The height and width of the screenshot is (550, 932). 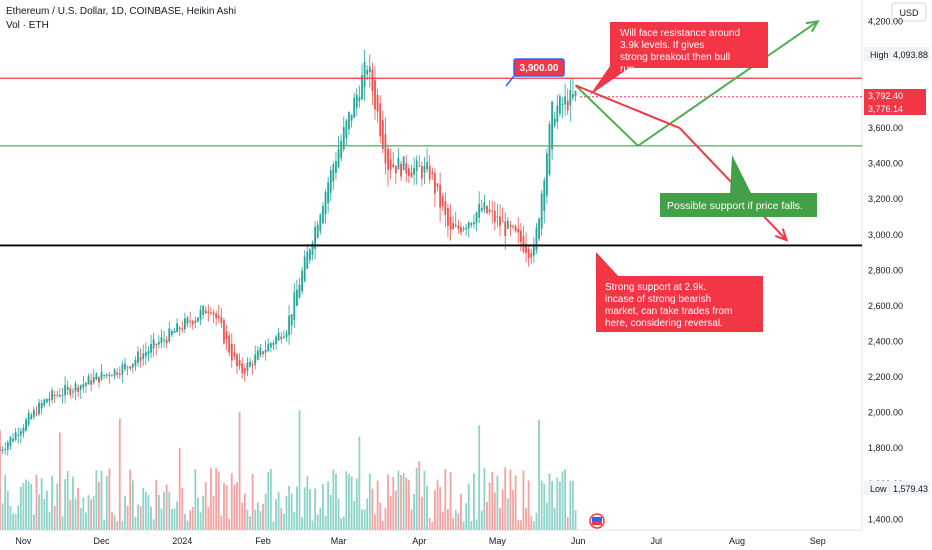 I want to click on time-tick-label: Mar, so click(x=339, y=541).